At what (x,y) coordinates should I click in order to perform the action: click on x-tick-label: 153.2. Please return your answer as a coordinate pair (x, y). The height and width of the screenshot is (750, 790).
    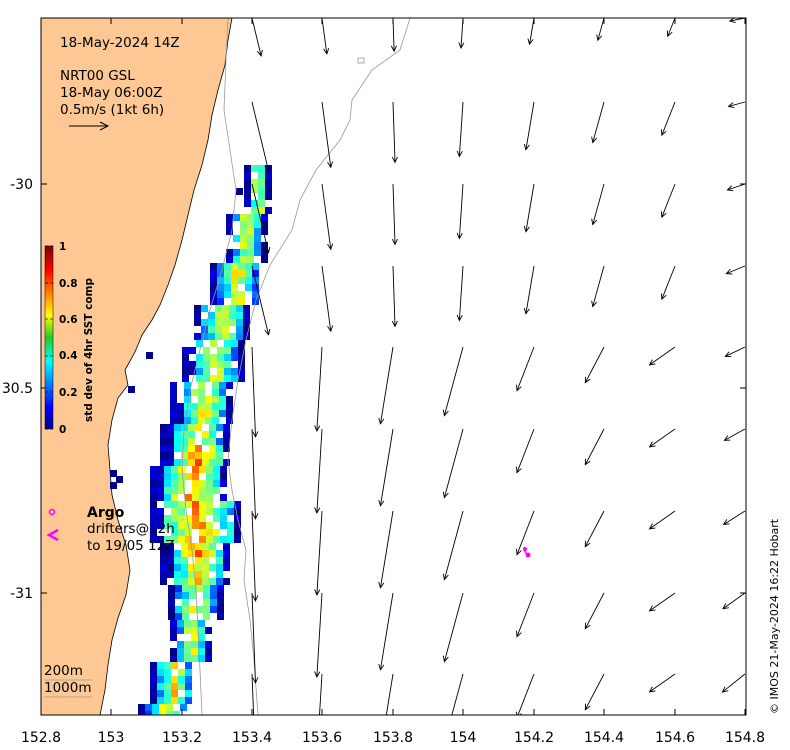
    Looking at the image, I should click on (182, 738).